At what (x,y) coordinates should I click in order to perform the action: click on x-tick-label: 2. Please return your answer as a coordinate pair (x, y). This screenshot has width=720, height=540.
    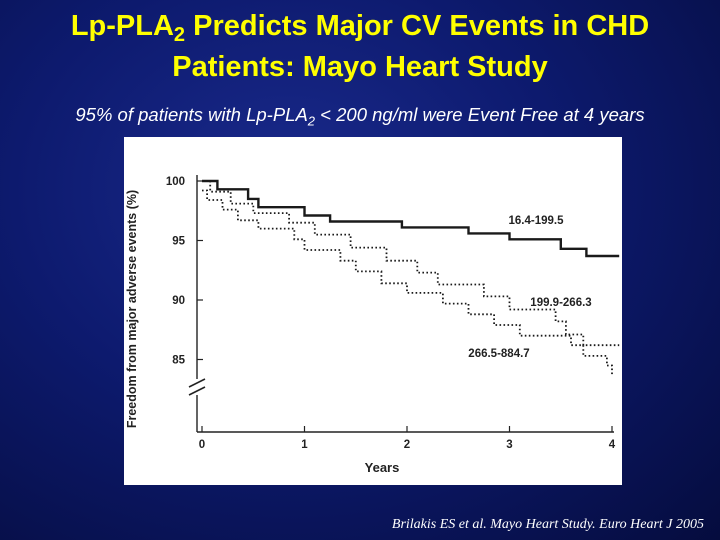
    Looking at the image, I should click on (407, 445).